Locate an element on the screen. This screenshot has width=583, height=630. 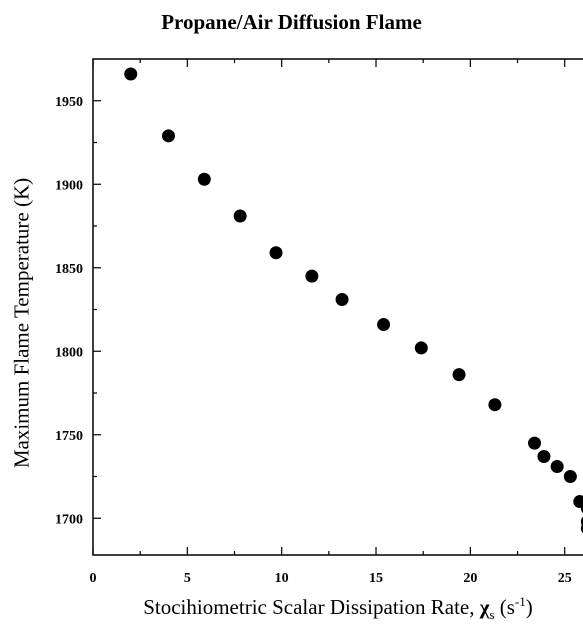
y-tick-label: 1700 is located at coordinates (69, 519).